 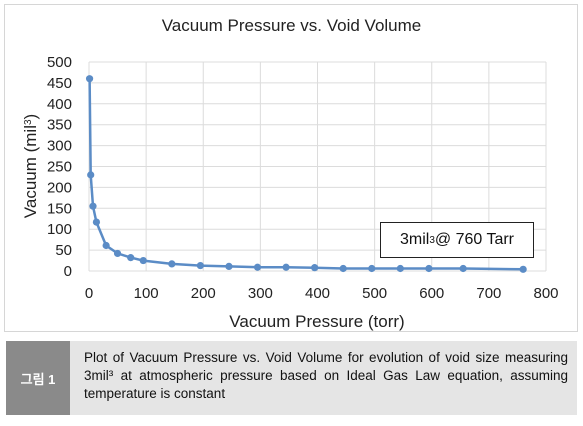 What do you see at coordinates (203, 293) in the screenshot?
I see `x-tick-label: 200` at bounding box center [203, 293].